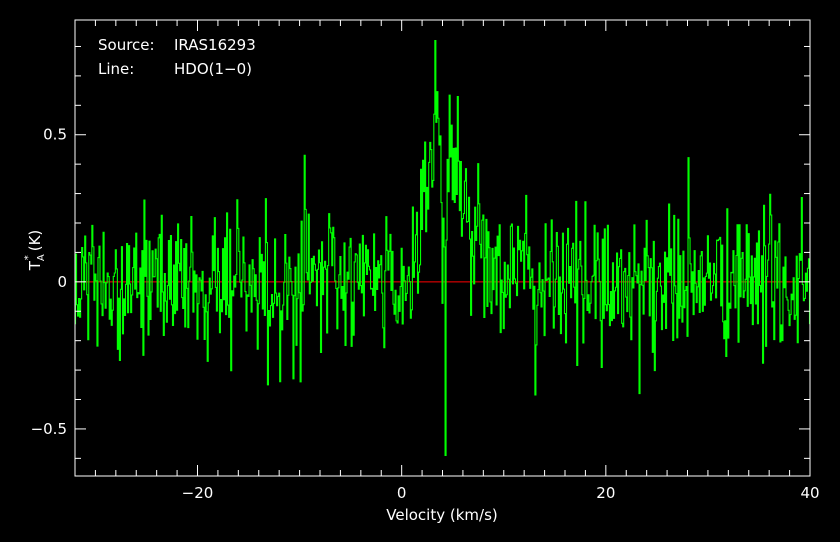 Image resolution: width=840 pixels, height=542 pixels. Describe the element at coordinates (35, 241) in the screenshot. I see `y-axis-label-unit: (K)` at that location.